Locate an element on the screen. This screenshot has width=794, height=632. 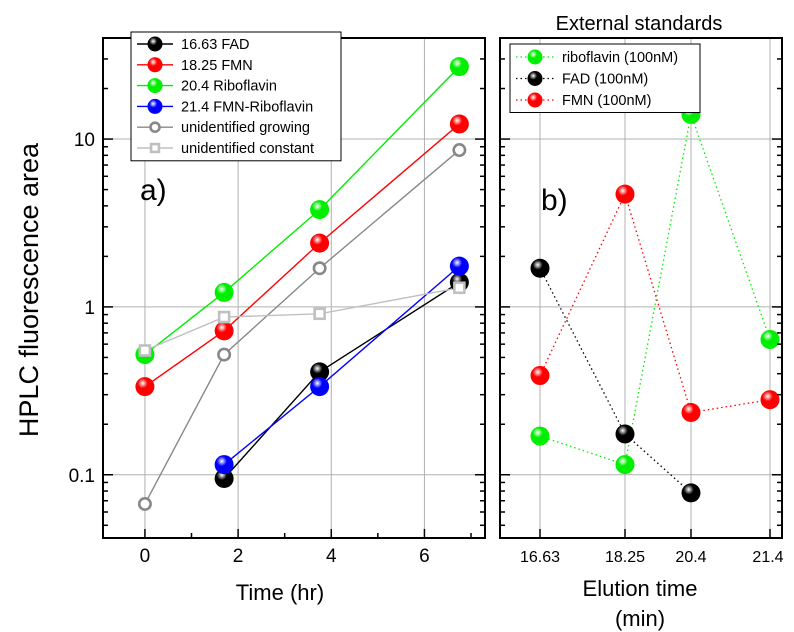
panel-b-x-axis-title: Elution time (min) is located at coordinates (640, 603).